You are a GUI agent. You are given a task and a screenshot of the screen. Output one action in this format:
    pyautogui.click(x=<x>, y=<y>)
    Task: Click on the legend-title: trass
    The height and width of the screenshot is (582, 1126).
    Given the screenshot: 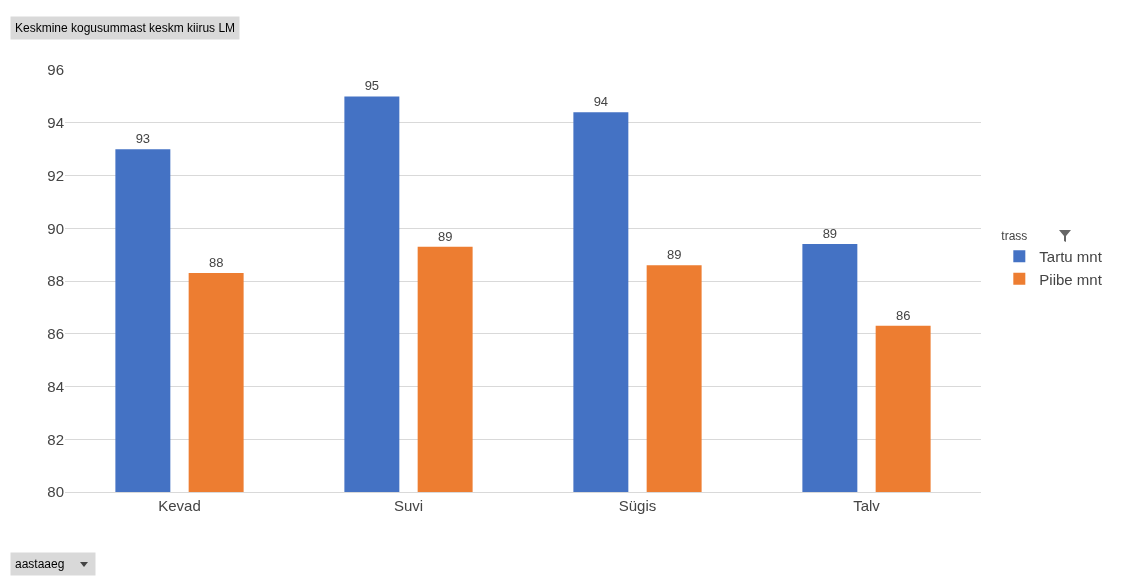 What is the action you would take?
    pyautogui.click(x=1038, y=236)
    